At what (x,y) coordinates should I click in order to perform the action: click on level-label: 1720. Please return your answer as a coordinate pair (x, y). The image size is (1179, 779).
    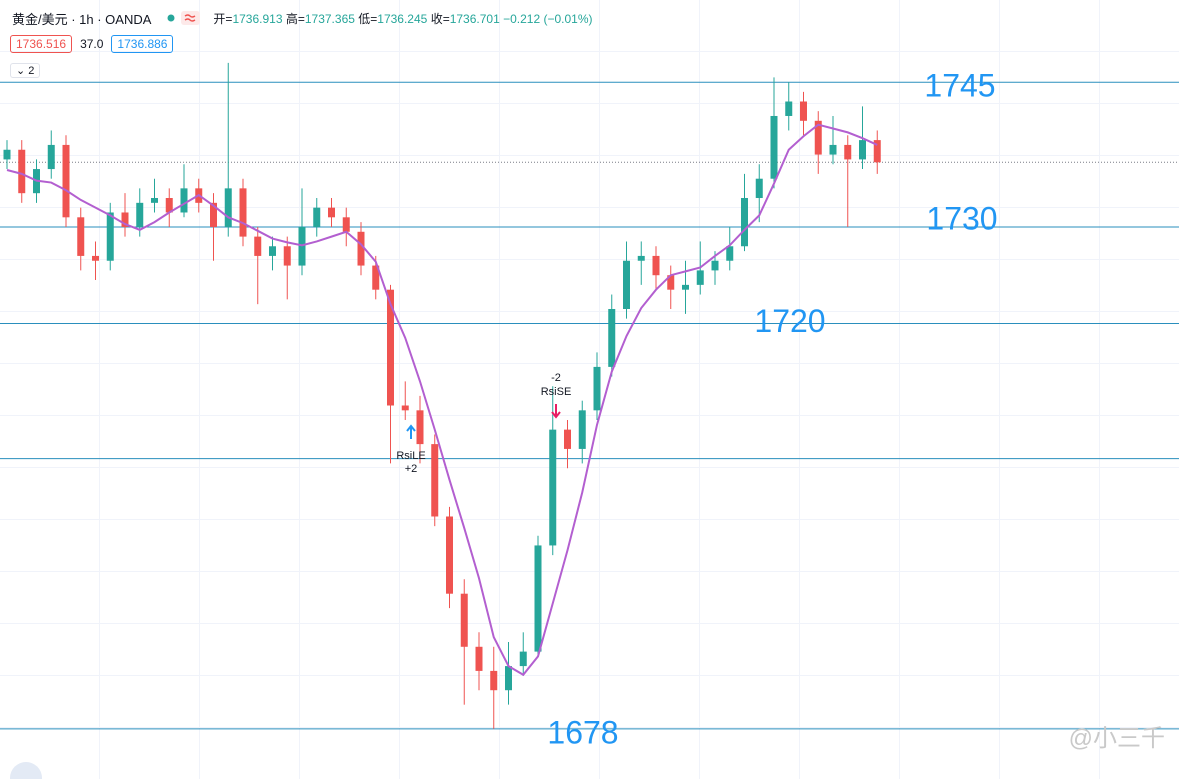
    Looking at the image, I should click on (789, 321).